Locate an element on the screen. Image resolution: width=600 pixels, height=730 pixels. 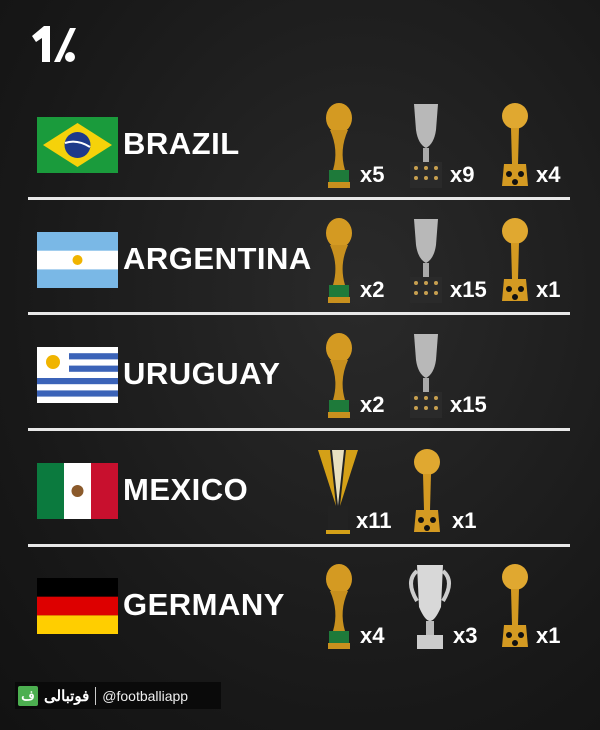
title-count: x3 is located at coordinates (465, 635).